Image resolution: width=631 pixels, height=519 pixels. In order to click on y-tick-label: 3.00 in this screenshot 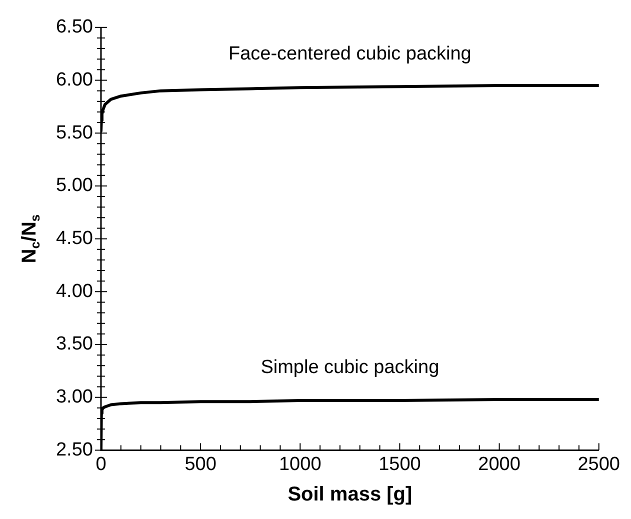, I will do `click(74, 397)`.